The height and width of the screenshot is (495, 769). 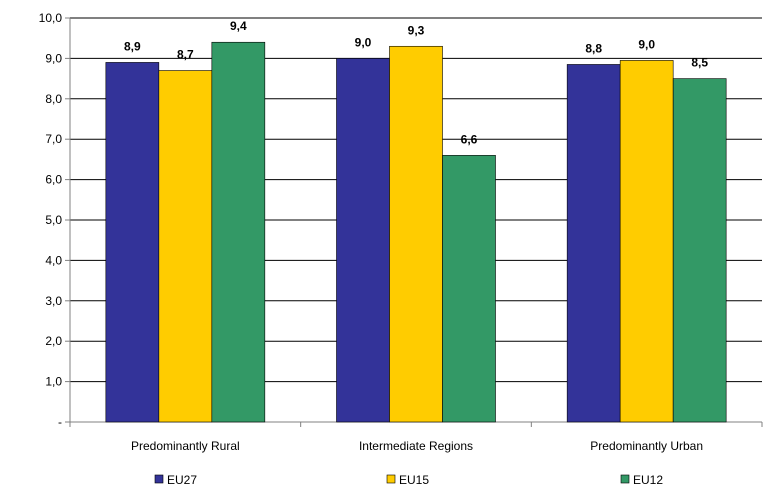 What do you see at coordinates (238, 26) in the screenshot?
I see `data-label: 9,4` at bounding box center [238, 26].